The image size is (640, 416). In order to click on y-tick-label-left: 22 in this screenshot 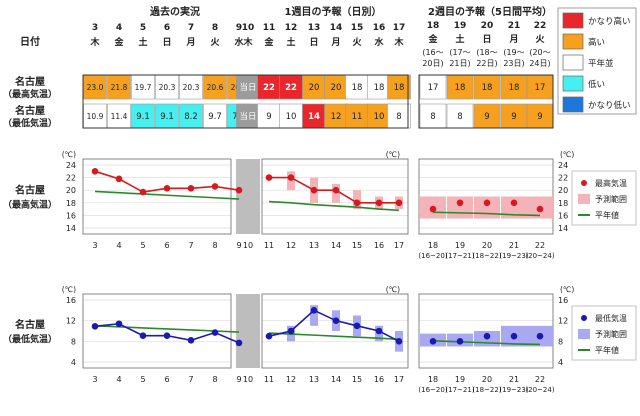, I will do `click(71, 178)`.